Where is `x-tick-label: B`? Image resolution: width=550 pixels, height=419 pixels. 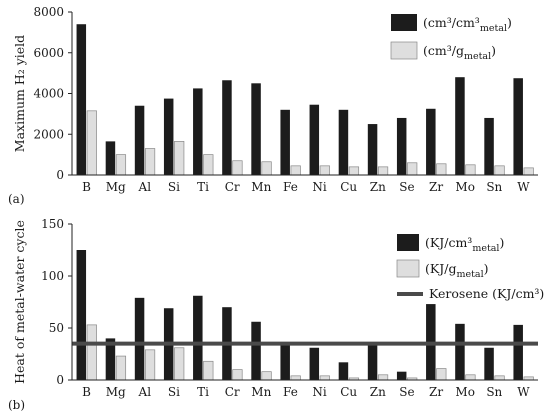
x-tick-label: B is located at coordinates (86, 392).